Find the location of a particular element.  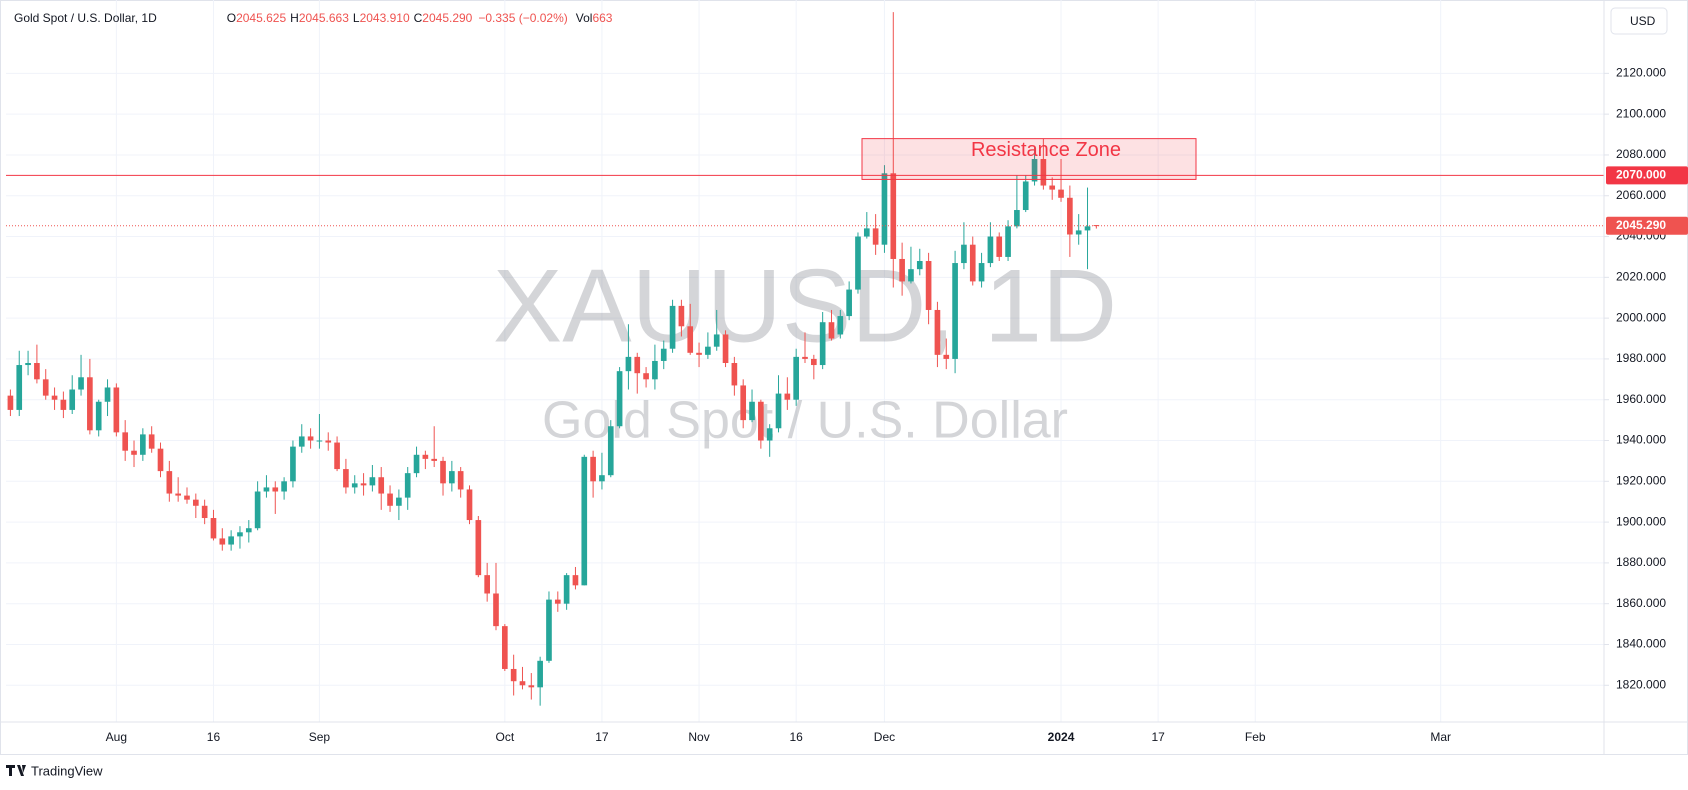

y-tick-label: 2100.000 is located at coordinates (1641, 113).